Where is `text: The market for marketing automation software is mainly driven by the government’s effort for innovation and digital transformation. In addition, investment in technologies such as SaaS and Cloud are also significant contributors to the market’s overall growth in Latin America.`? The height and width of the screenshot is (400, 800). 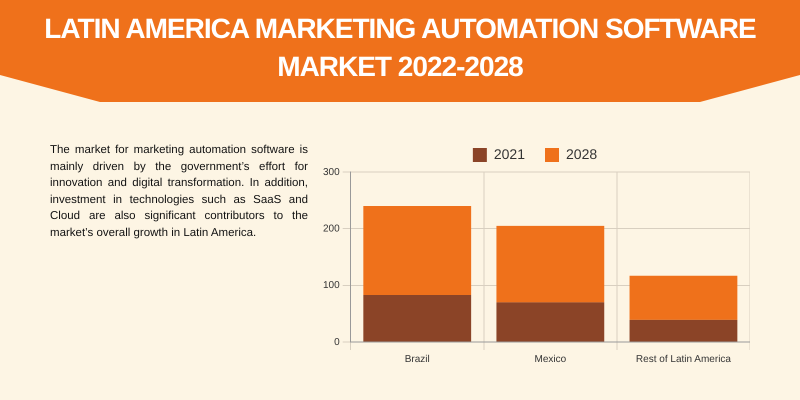
text: The market for marketing automation software is mainly driven by the government’s effort for innovation and digital transformation. In addition, investment in technologies such as SaaS and Cloud are also significant contributors to the market’s overall growth in Latin America. is located at coordinates (179, 191).